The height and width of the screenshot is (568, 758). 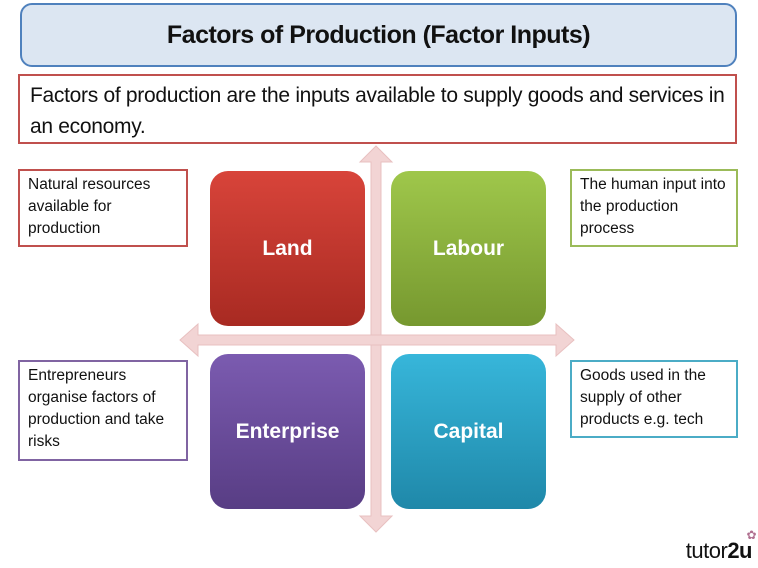 I want to click on quadrant-land: Land, so click(x=287, y=248).